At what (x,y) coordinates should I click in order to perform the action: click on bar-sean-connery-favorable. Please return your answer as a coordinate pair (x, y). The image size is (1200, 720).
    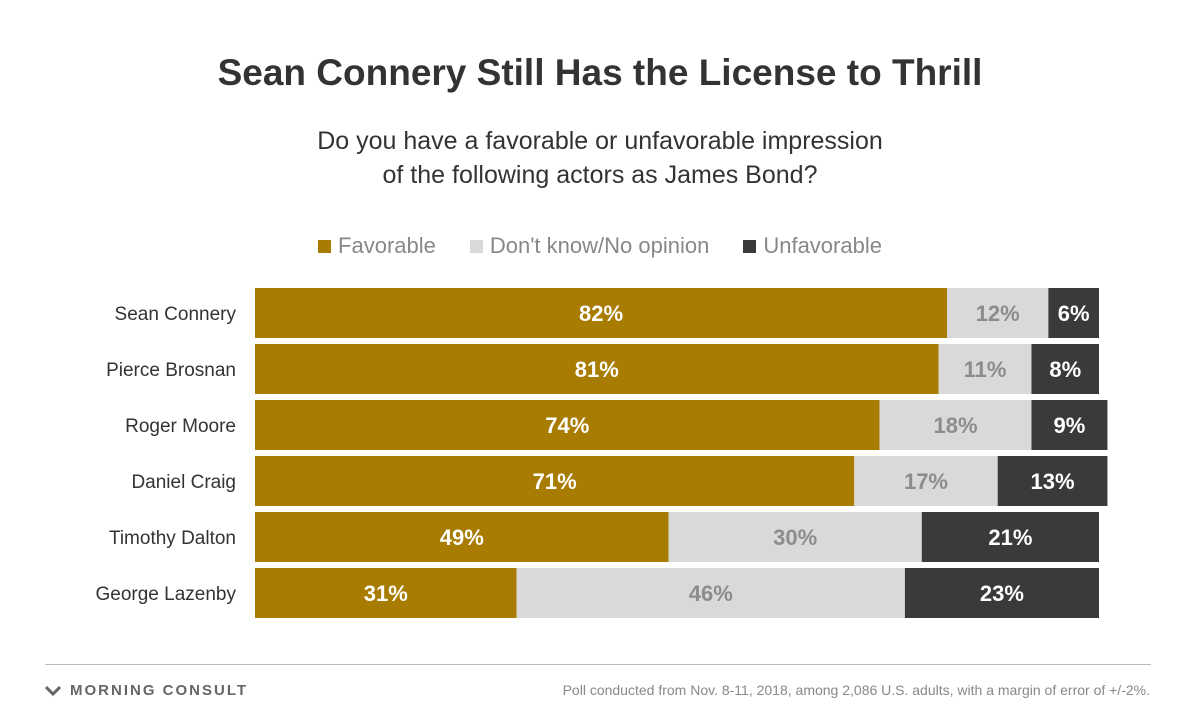
    Looking at the image, I should click on (601, 313).